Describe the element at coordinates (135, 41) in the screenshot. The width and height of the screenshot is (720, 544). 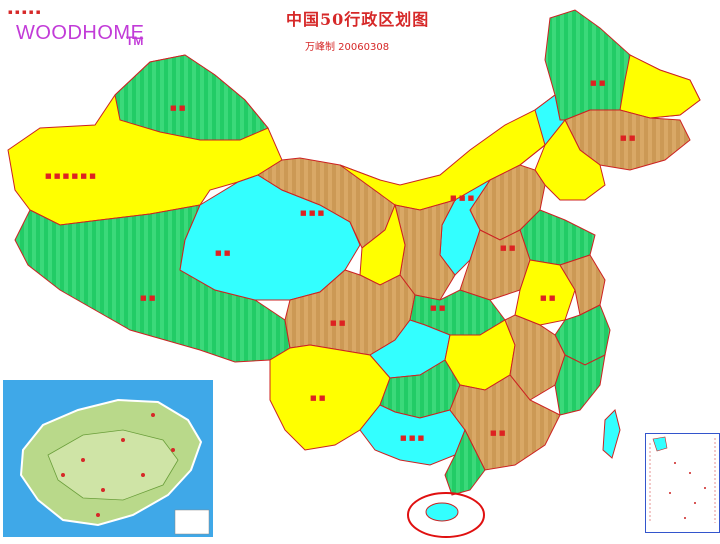
I see `trademark-label: TM` at that location.